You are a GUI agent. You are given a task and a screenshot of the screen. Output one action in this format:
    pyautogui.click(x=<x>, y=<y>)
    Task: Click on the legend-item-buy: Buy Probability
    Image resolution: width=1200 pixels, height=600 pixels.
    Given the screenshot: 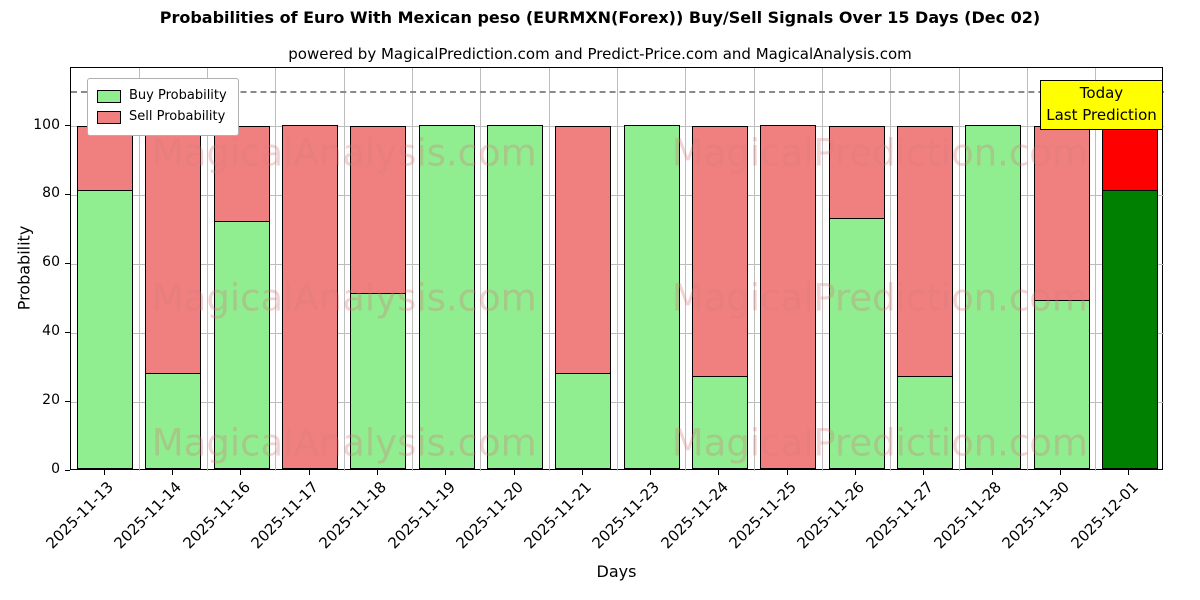 What is the action you would take?
    pyautogui.click(x=162, y=96)
    